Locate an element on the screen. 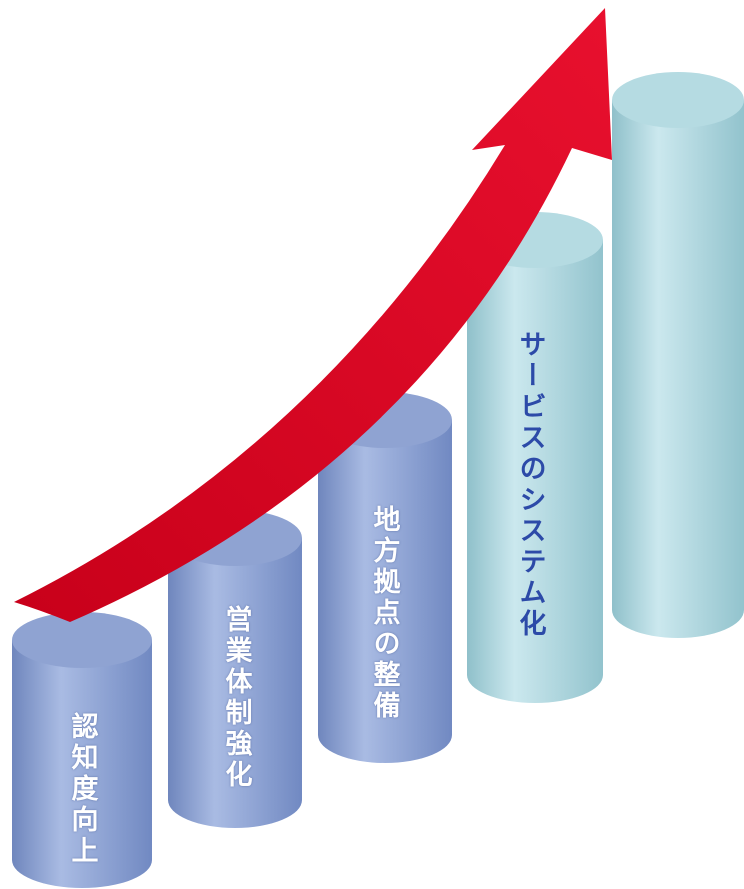  label: 認知度向上 is located at coordinates (82, 789).